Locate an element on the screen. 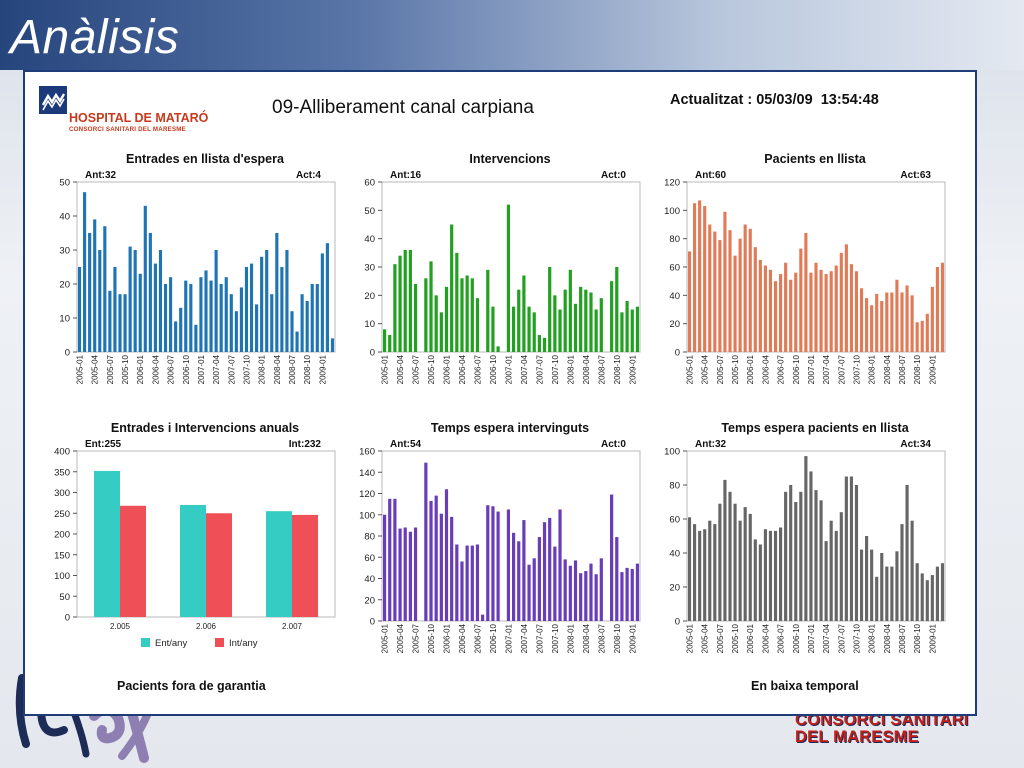  chart-act-label: Int:232 is located at coordinates (305, 444).